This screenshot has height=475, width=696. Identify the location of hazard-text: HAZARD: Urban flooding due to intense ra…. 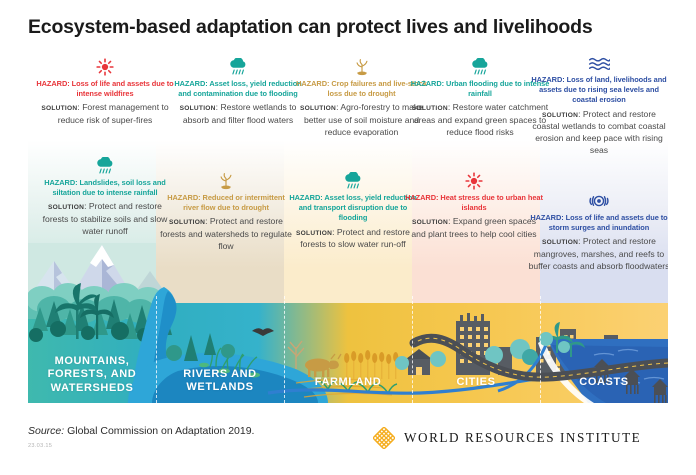
(480, 89).